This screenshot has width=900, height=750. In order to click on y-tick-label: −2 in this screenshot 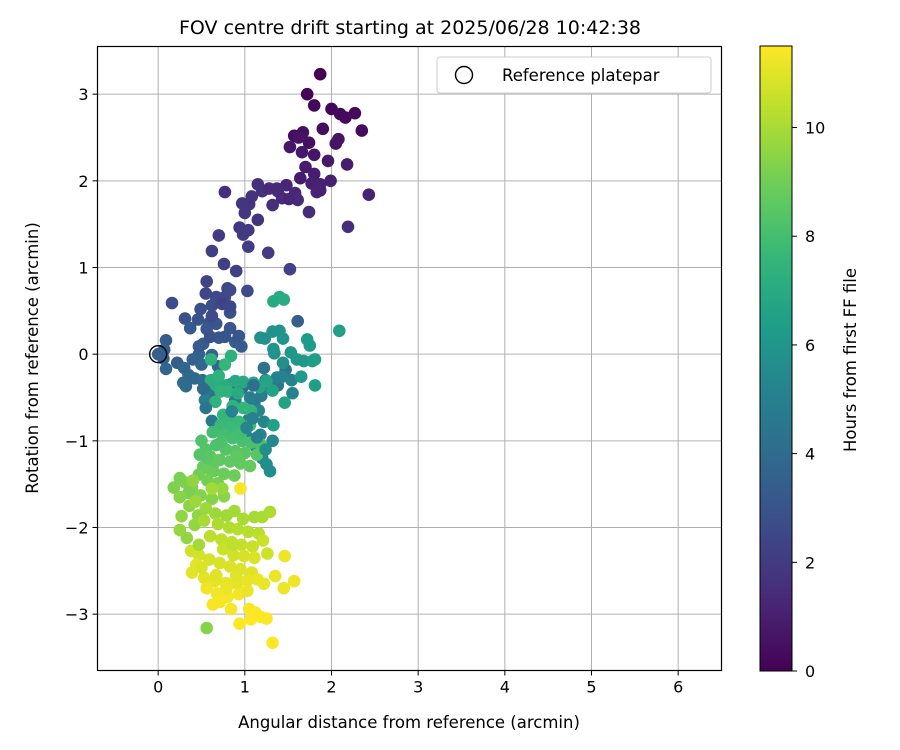, I will do `click(77, 528)`.